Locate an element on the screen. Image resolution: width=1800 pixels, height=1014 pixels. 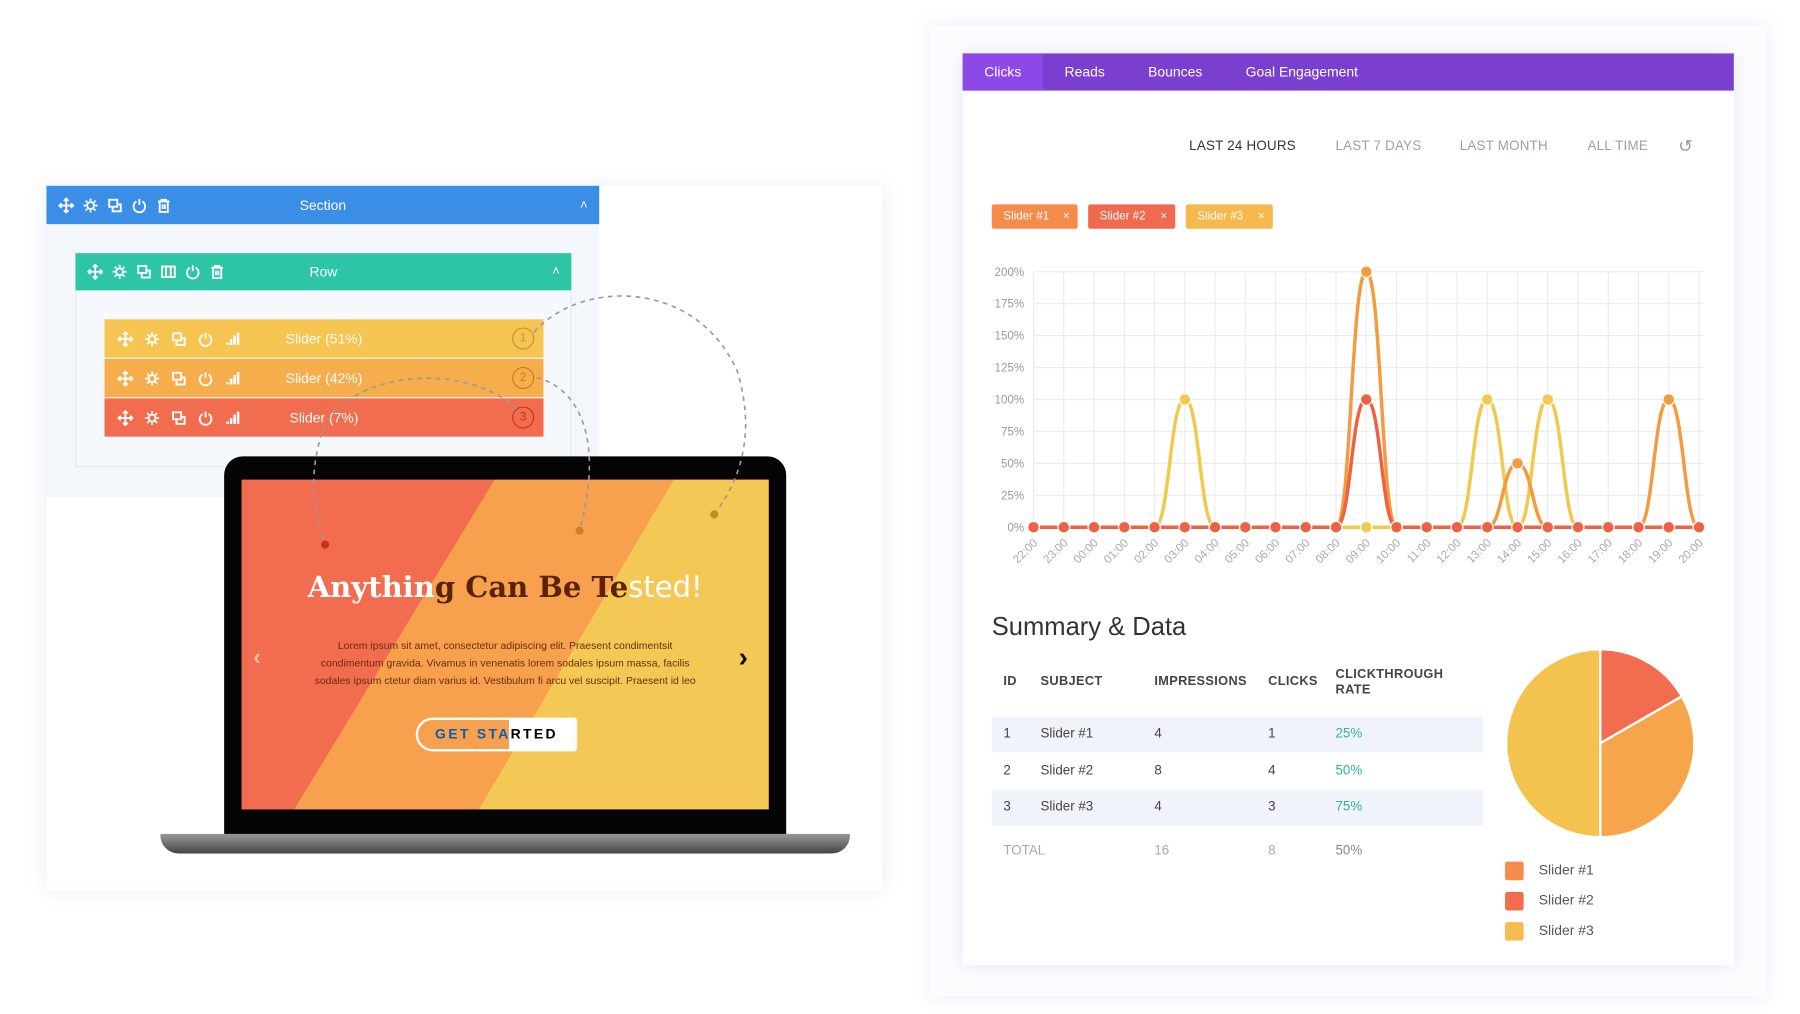
x-tick-label: 19:00 is located at coordinates (1661, 551).